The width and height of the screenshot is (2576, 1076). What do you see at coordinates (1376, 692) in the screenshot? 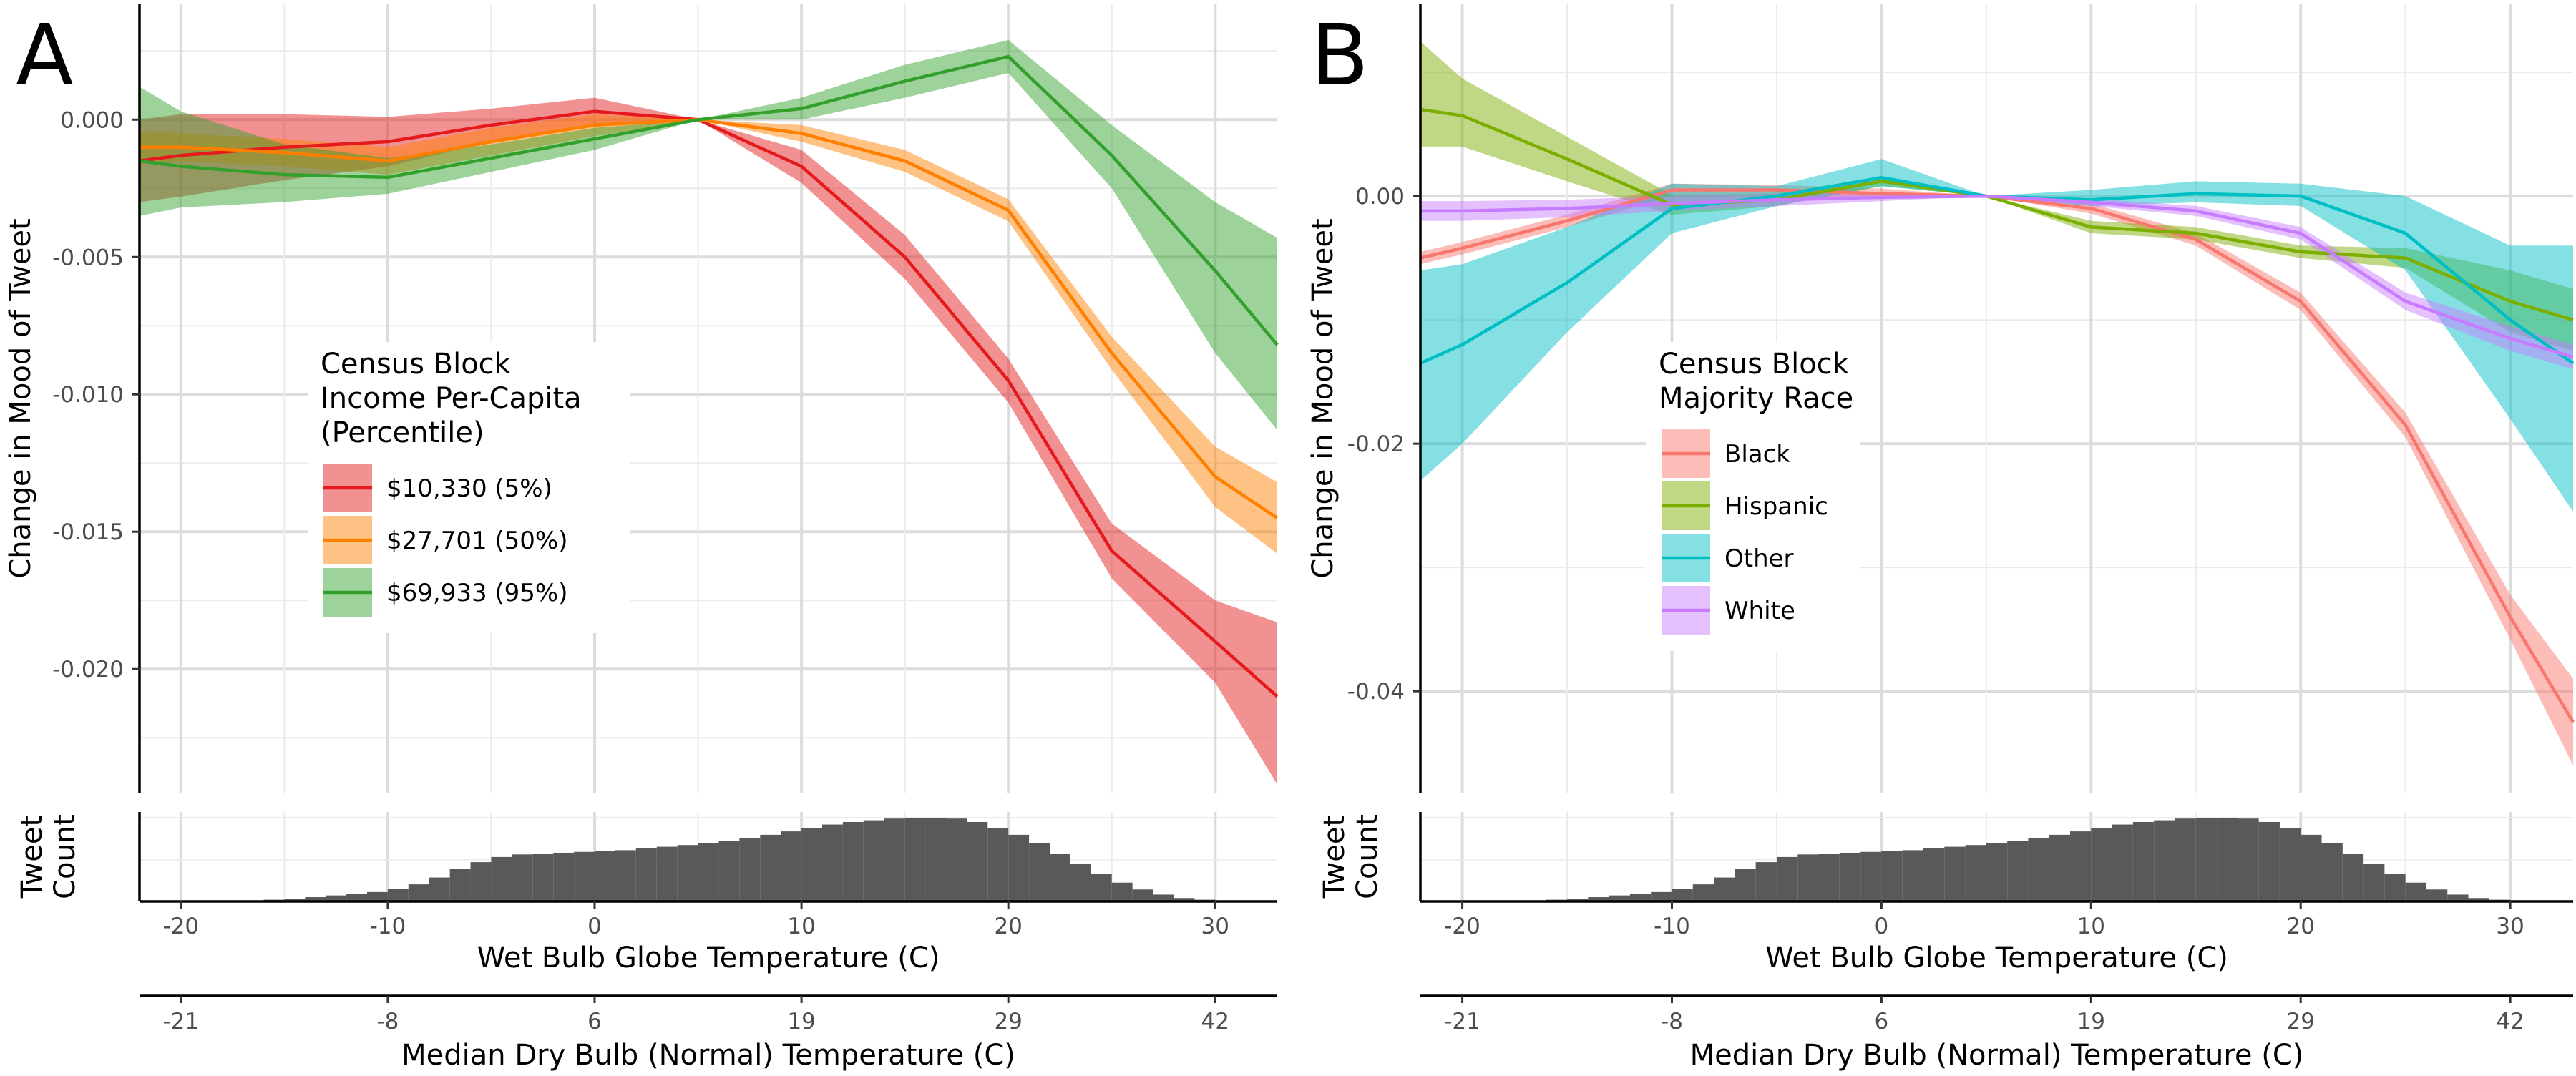
I see `y-tick-label: -0.04` at bounding box center [1376, 692].